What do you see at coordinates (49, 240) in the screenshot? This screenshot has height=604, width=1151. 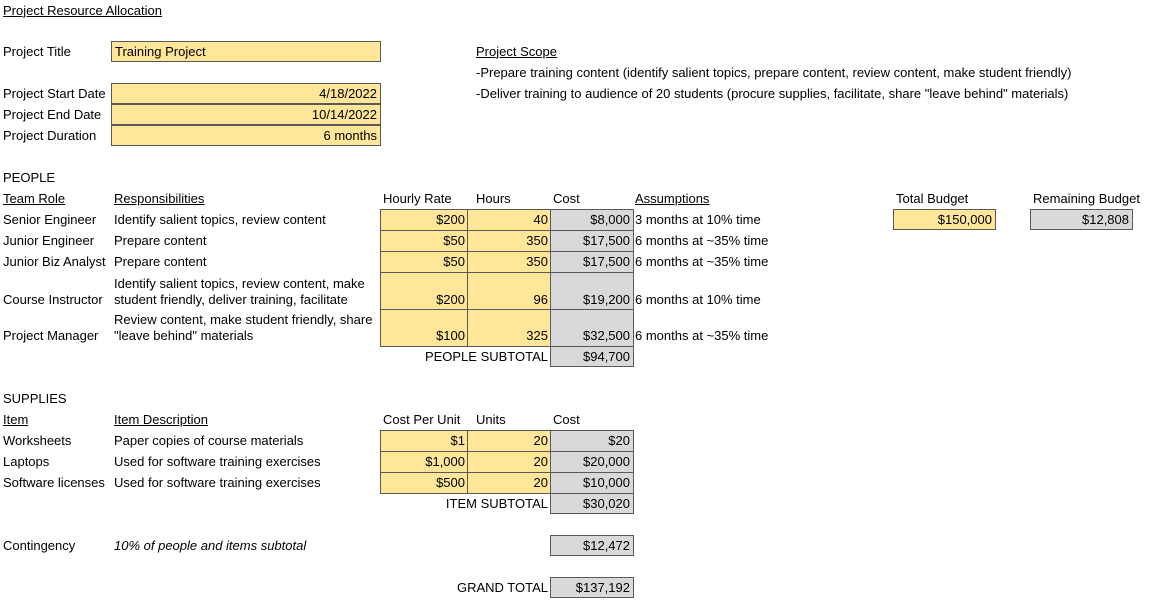 I see `table-cell: Junior Engineer` at bounding box center [49, 240].